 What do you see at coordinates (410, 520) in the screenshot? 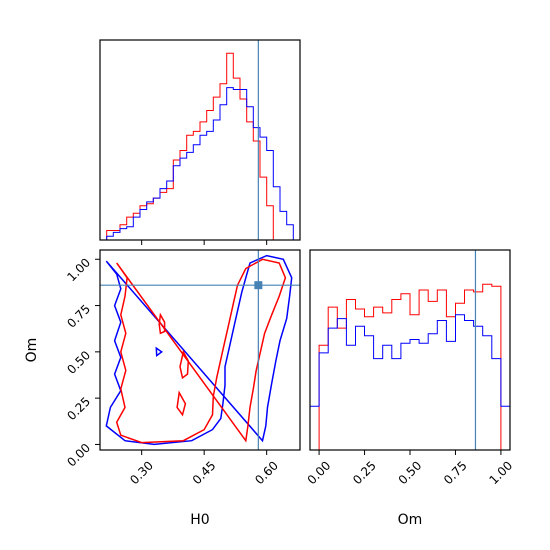
I see `x-axis-label-om: Om` at bounding box center [410, 520].